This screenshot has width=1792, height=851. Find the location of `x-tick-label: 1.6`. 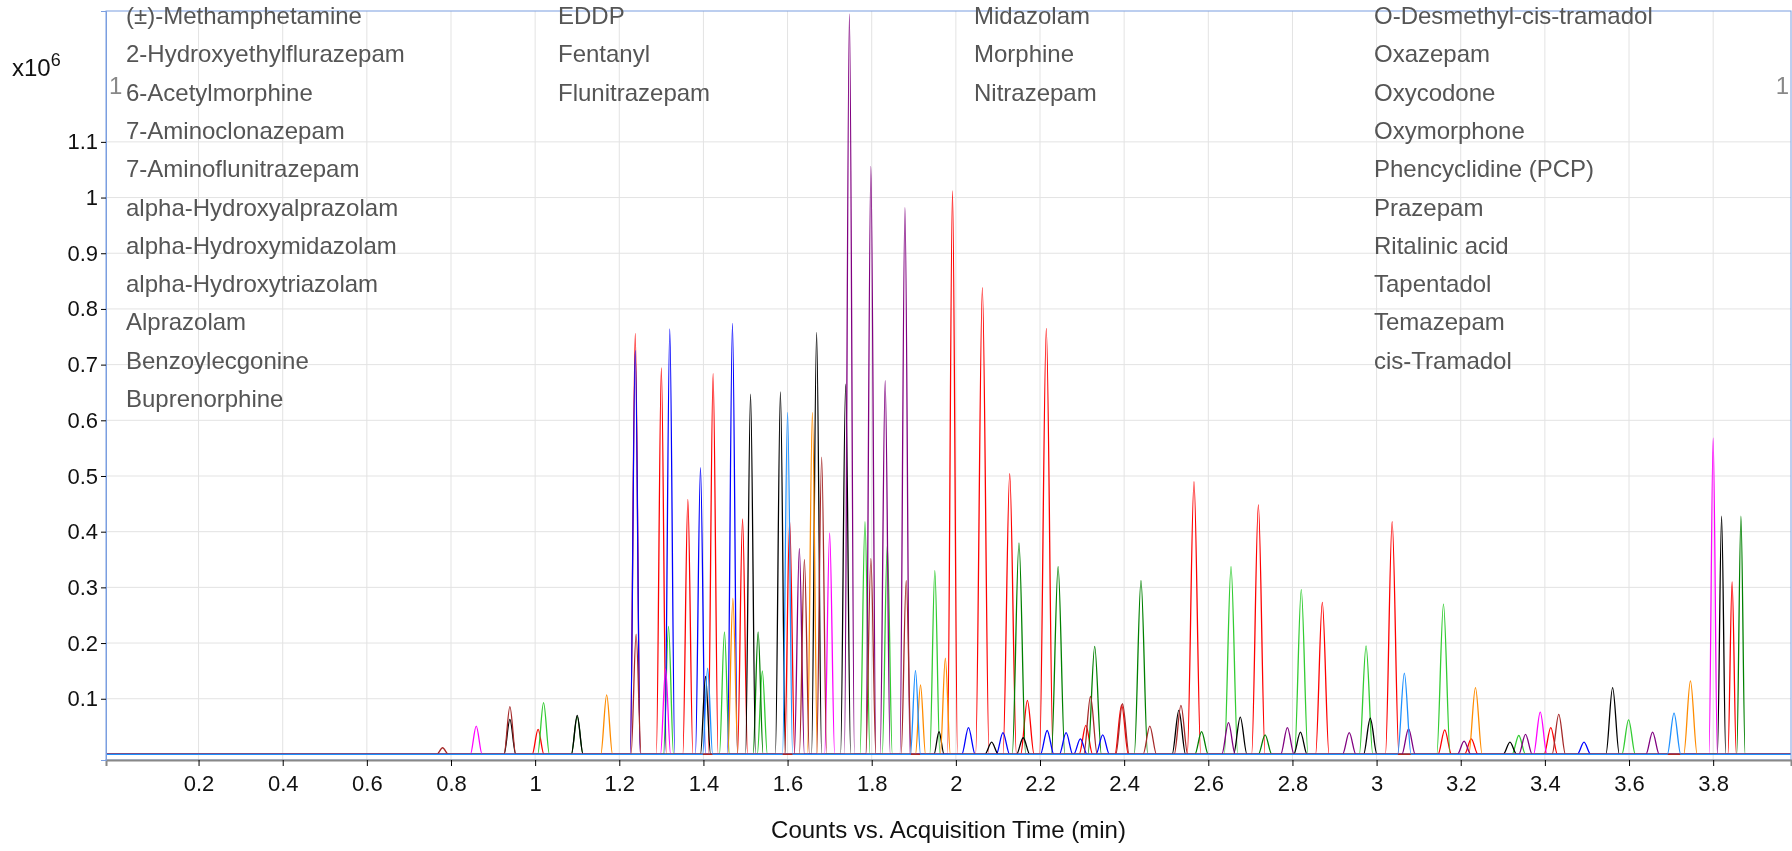

x-tick-label: 1.6 is located at coordinates (788, 783).